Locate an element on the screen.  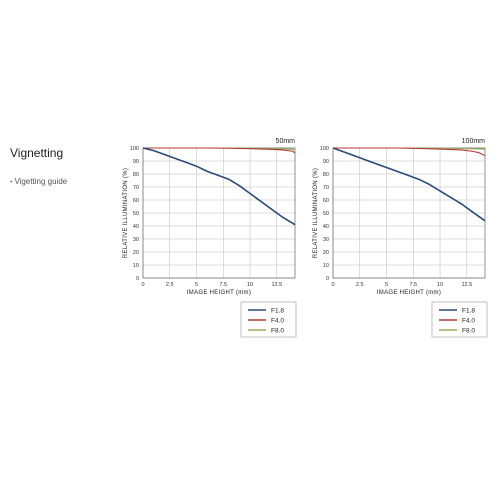
vignetting-guide-link: • Vigetting guide is located at coordinates (38, 181).